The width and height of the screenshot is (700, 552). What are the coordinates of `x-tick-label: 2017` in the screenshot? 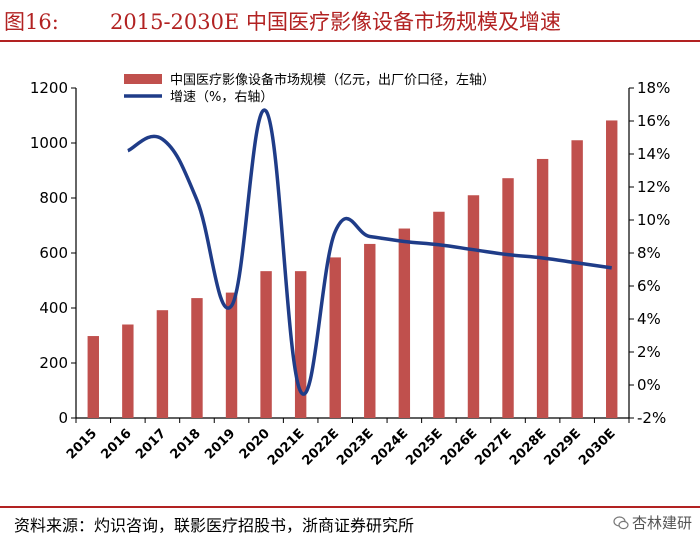 It's located at (151, 444).